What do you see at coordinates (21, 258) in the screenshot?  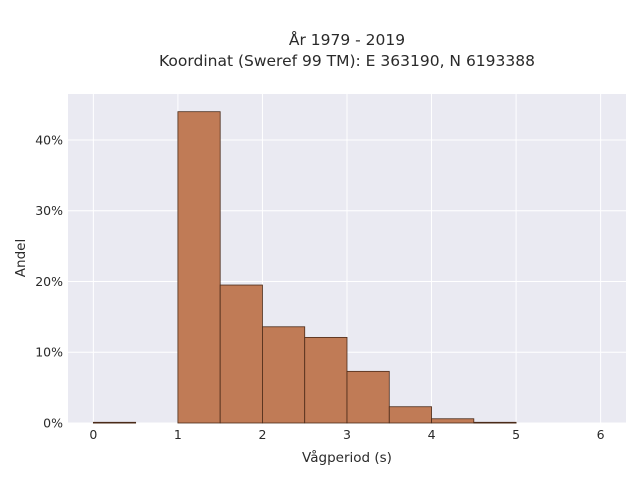 I see `y-axis-label: Andel` at bounding box center [21, 258].